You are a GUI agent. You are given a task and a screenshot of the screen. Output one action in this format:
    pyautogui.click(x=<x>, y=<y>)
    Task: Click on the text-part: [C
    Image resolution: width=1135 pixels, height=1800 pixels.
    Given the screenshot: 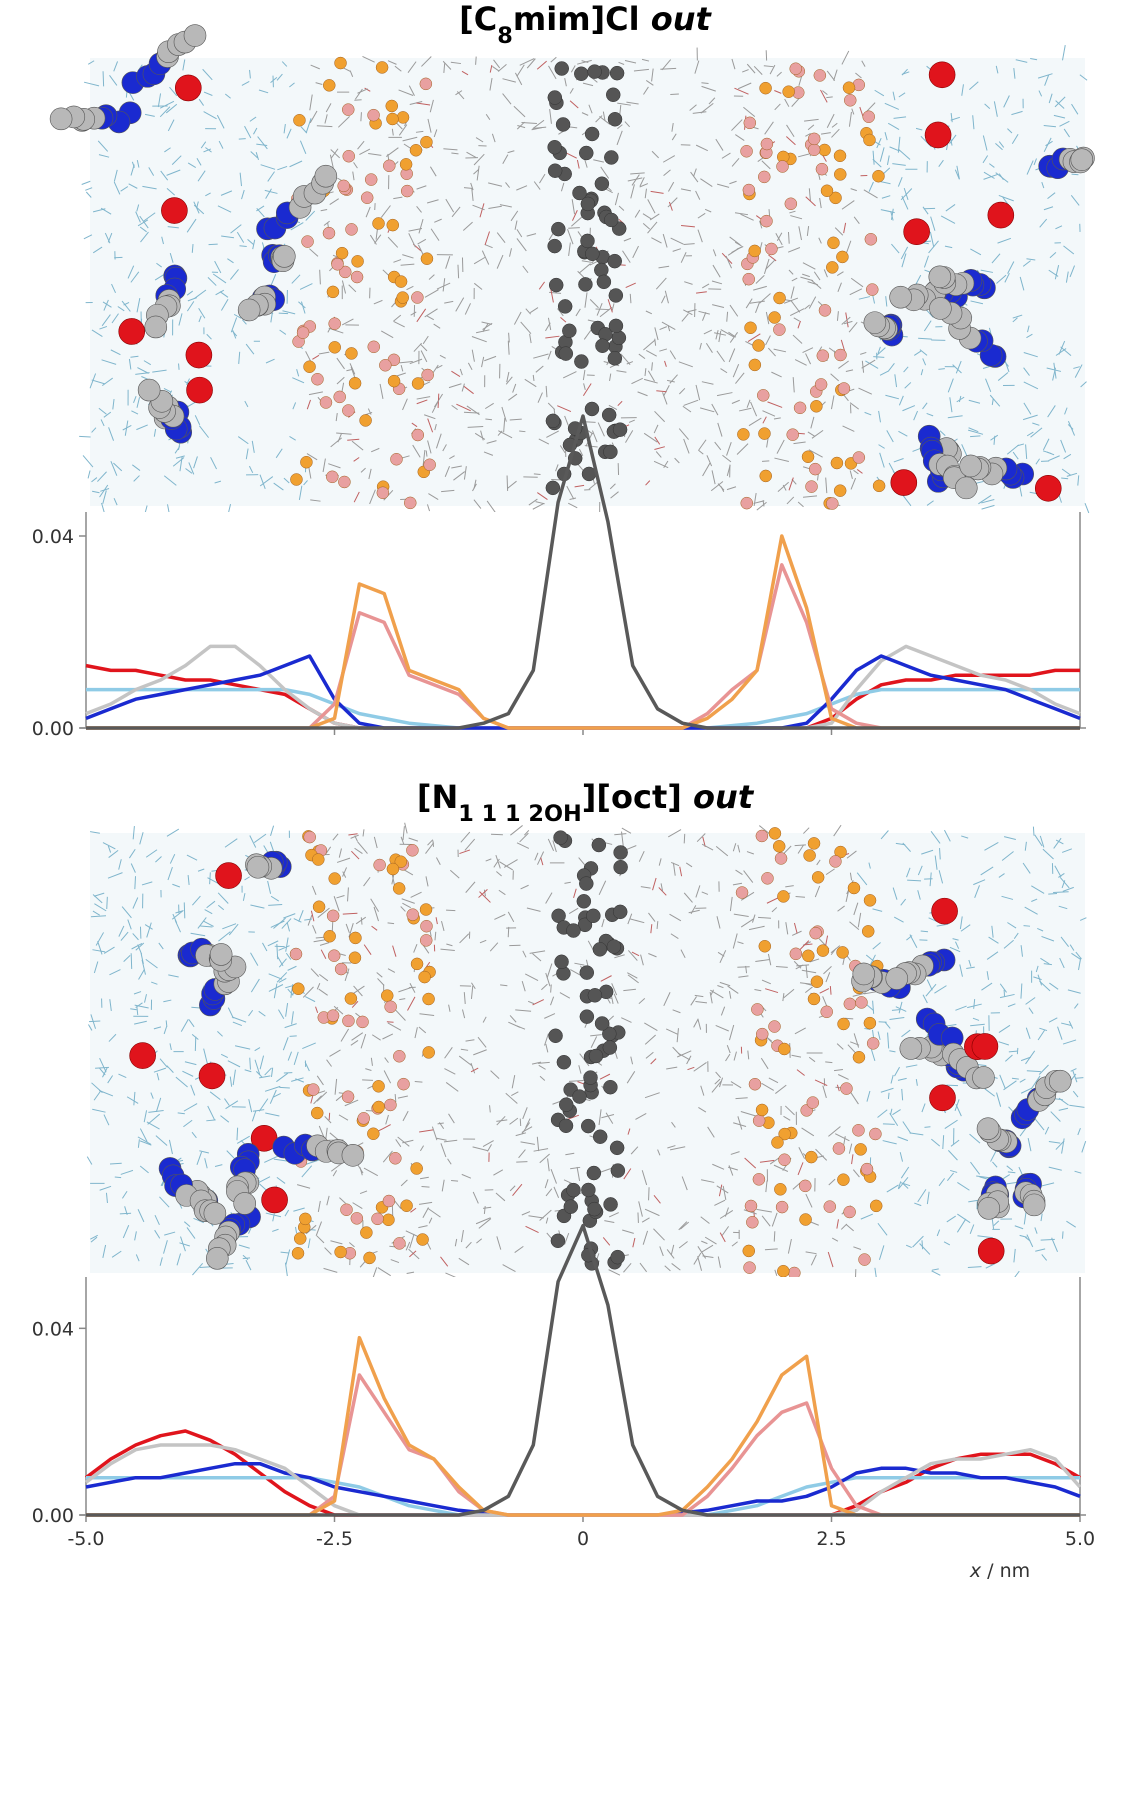 What is the action you would take?
    pyautogui.click(x=478, y=19)
    